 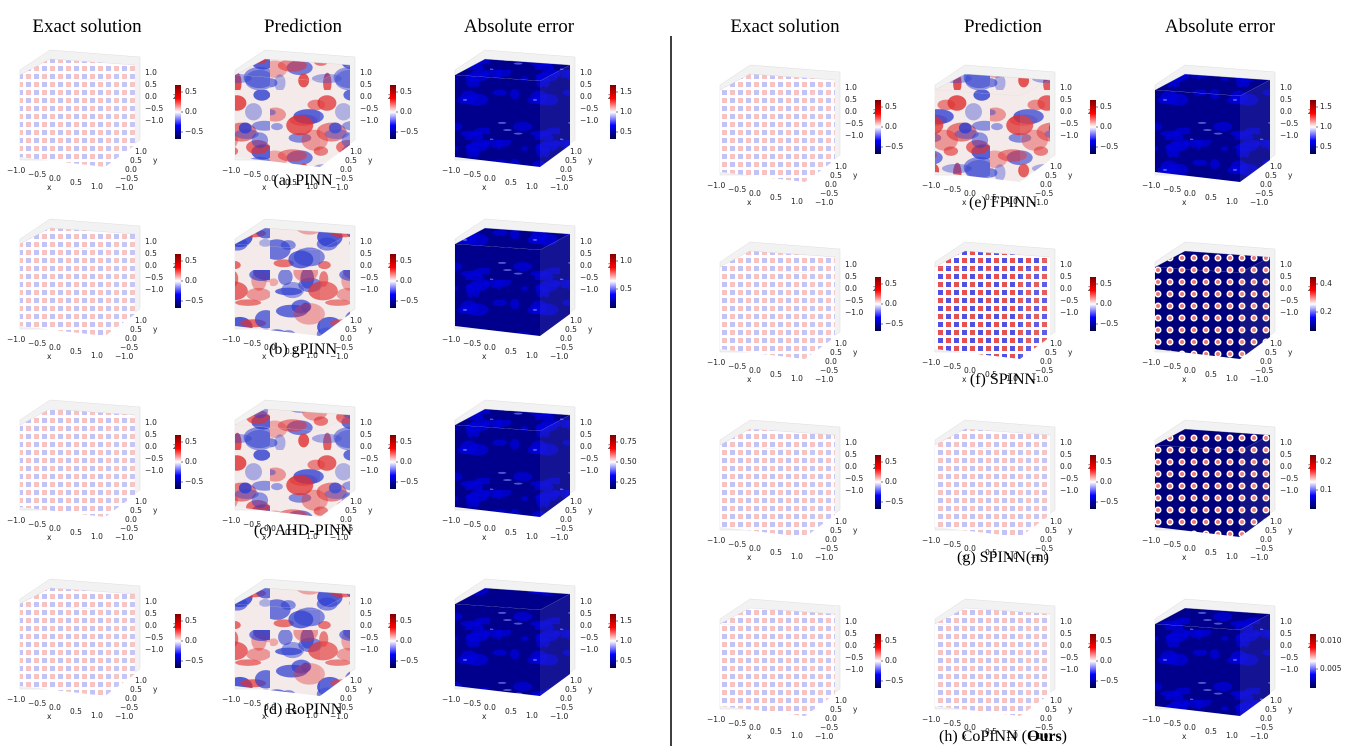 I want to click on caption-part: (g) SPINN(m), so click(x=1003, y=557).